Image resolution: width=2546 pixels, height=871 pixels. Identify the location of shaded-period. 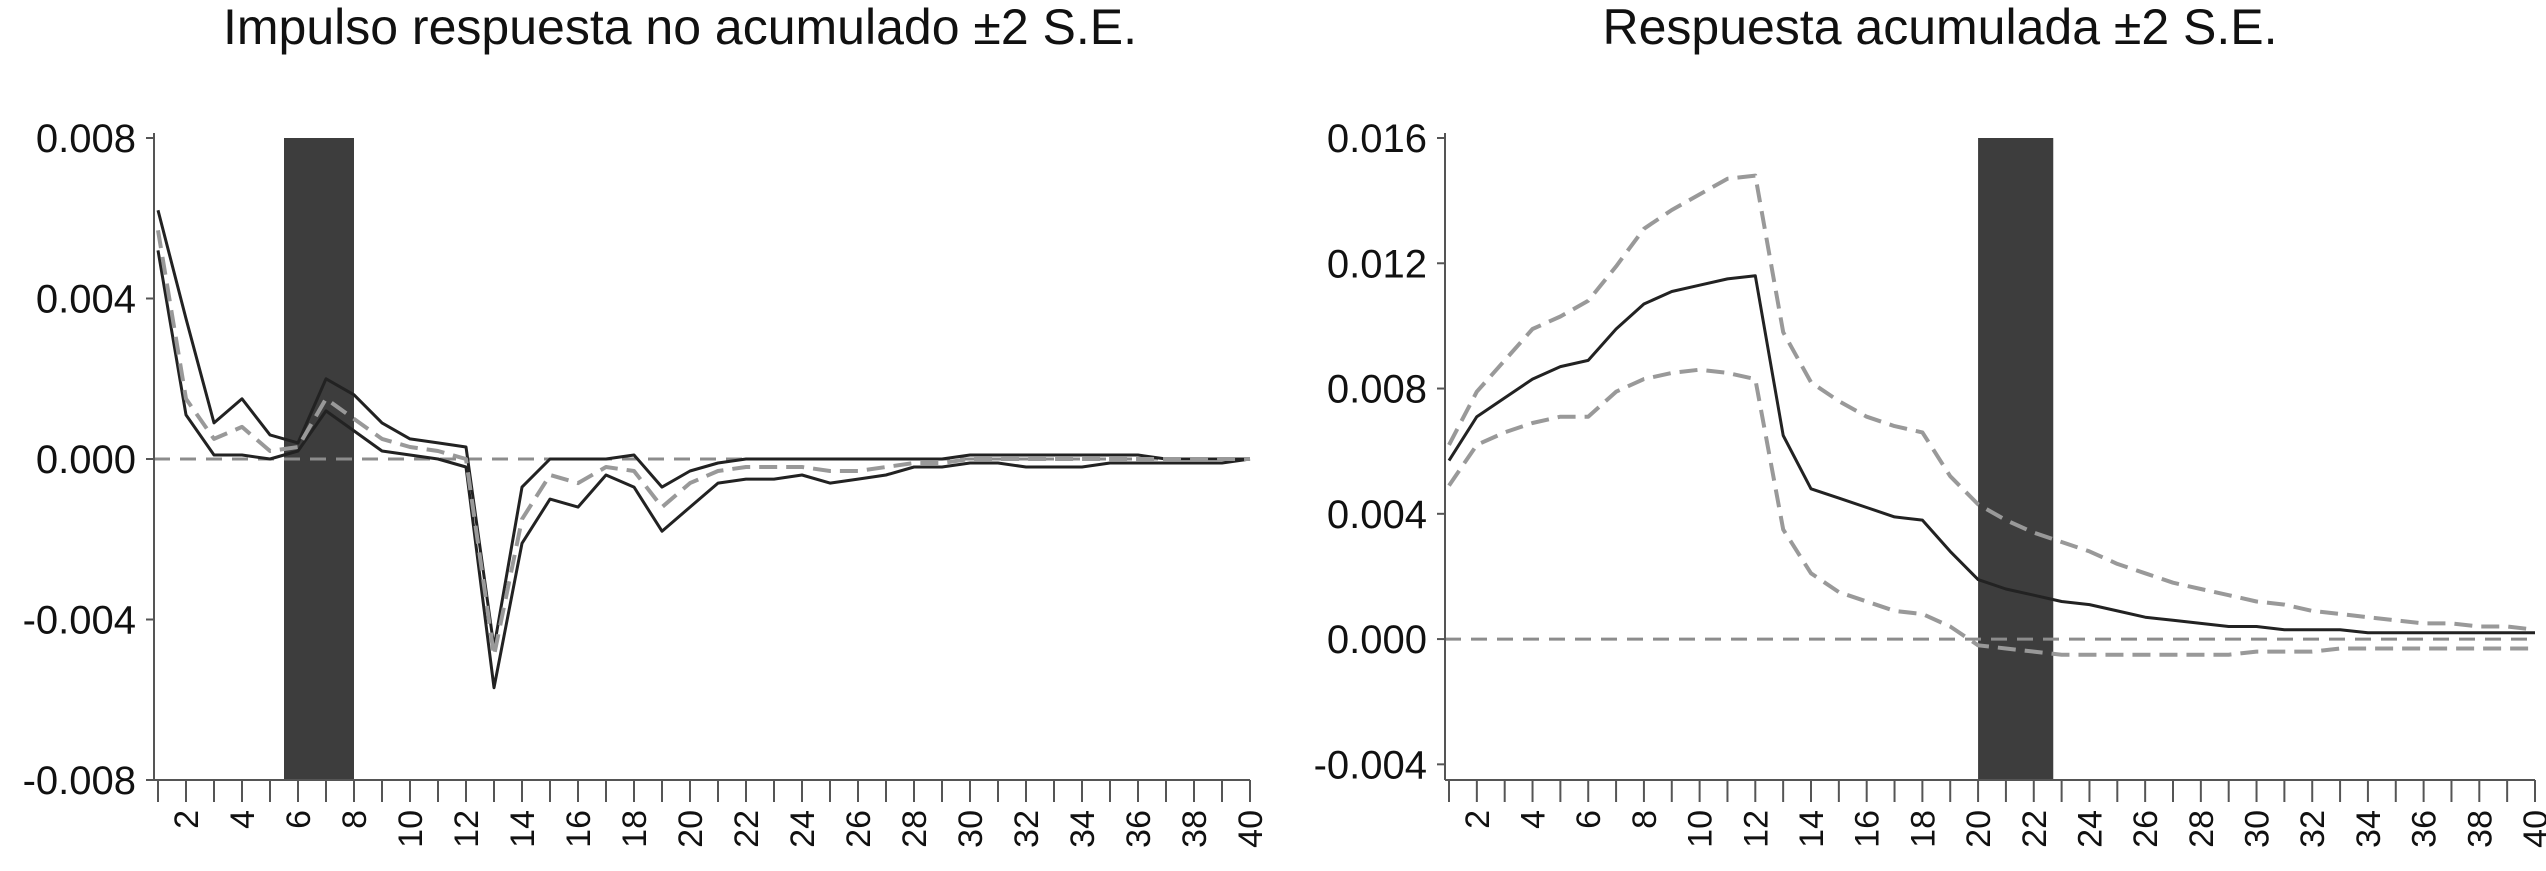
(2016, 459).